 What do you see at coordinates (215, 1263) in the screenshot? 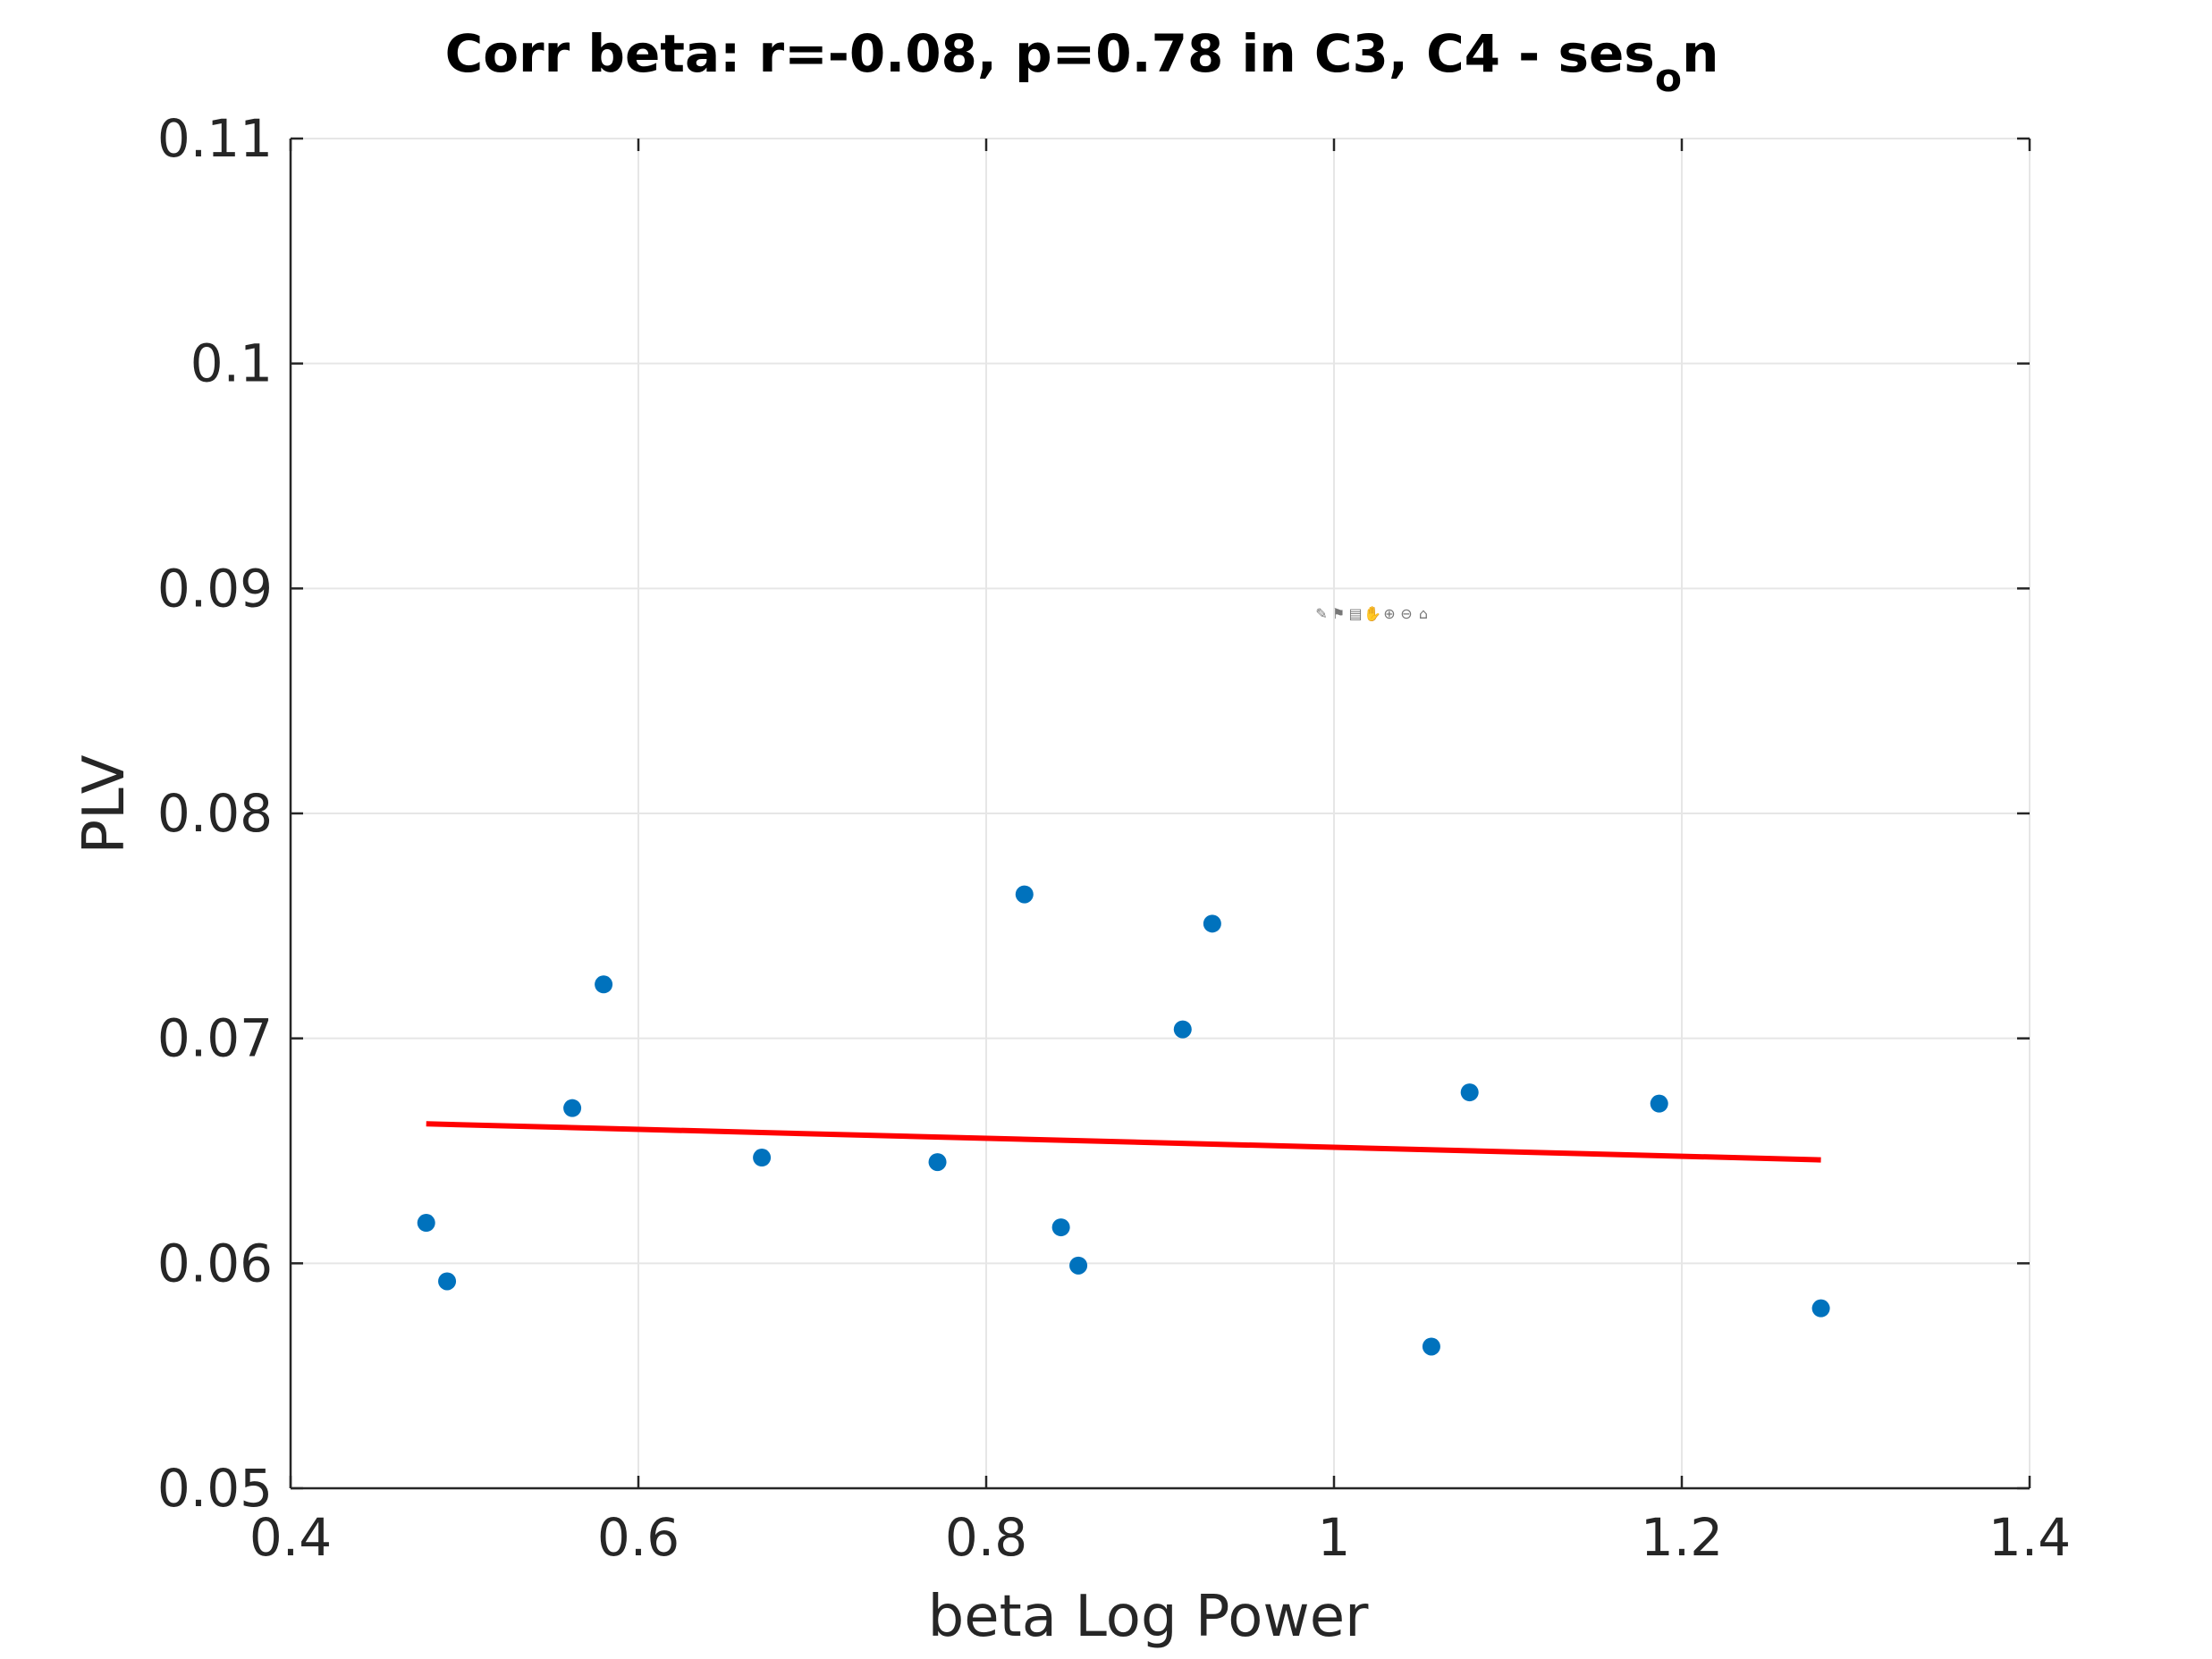
I see `y-tick-label: 0.06` at bounding box center [215, 1263].